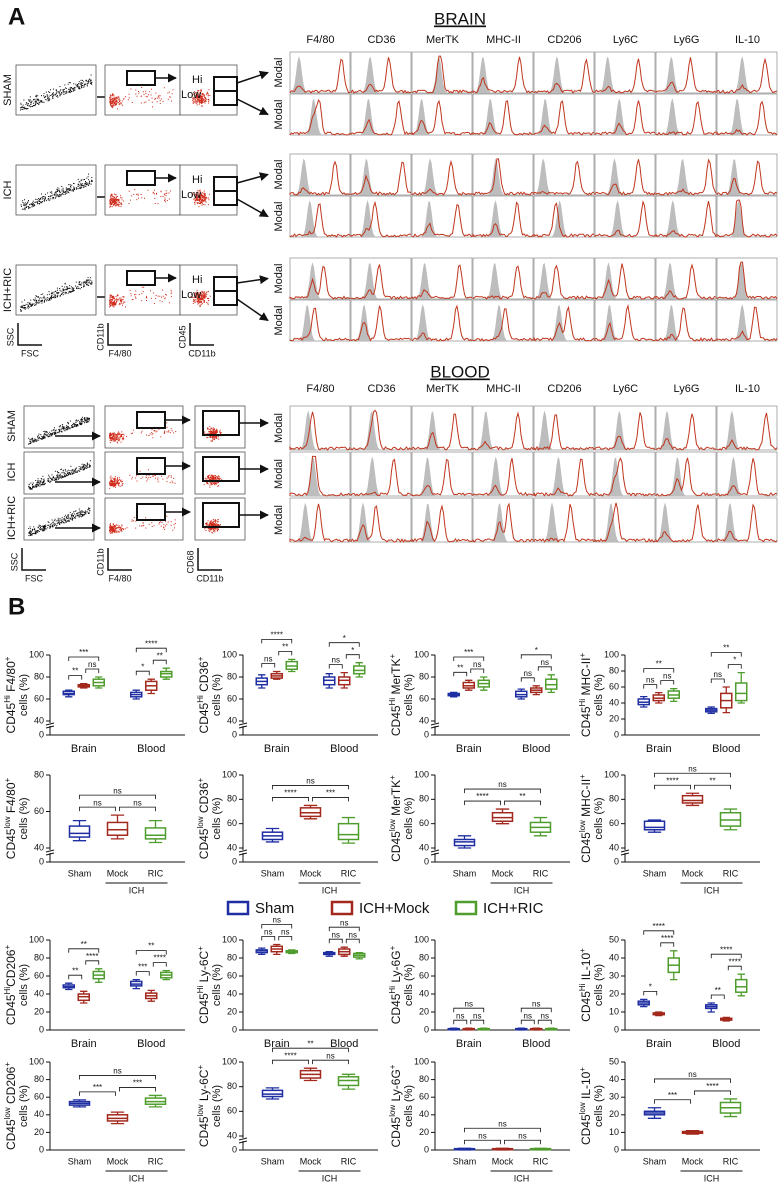 This screenshot has width=779, height=1199. What do you see at coordinates (330, 1178) in the screenshot?
I see `x-group-label: ICH` at bounding box center [330, 1178].